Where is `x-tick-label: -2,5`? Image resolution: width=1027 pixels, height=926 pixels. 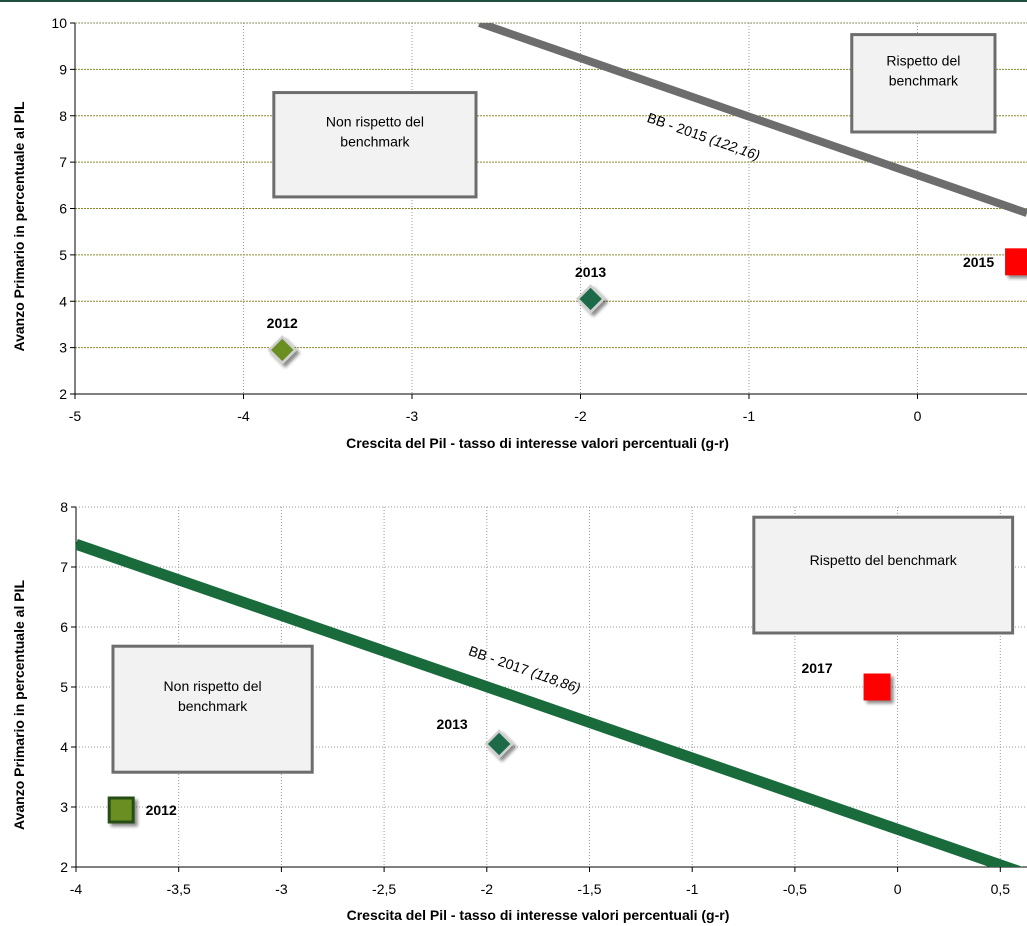
x-tick-label: -2,5 is located at coordinates (384, 889).